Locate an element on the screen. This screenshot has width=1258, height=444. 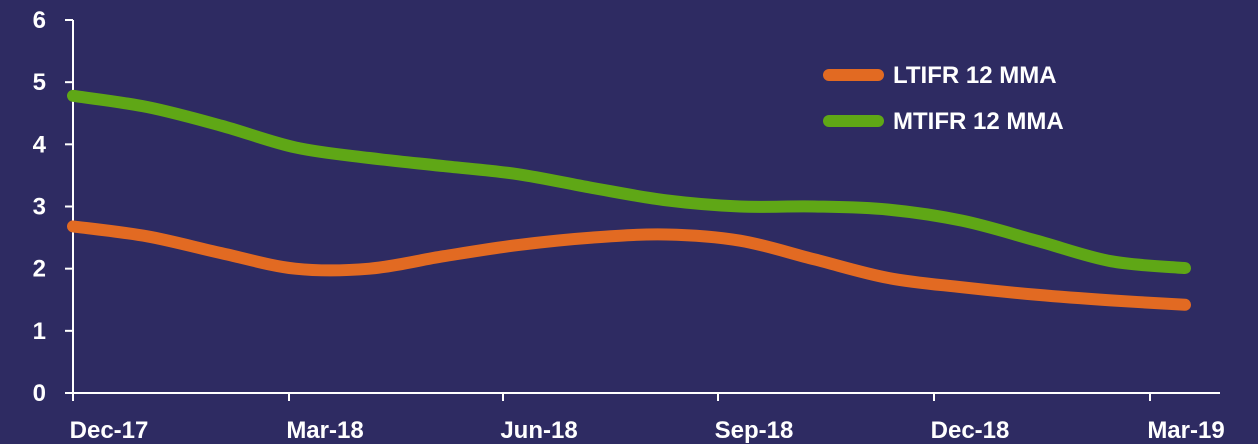
x-tick-label: Mar-19 is located at coordinates (1185, 430).